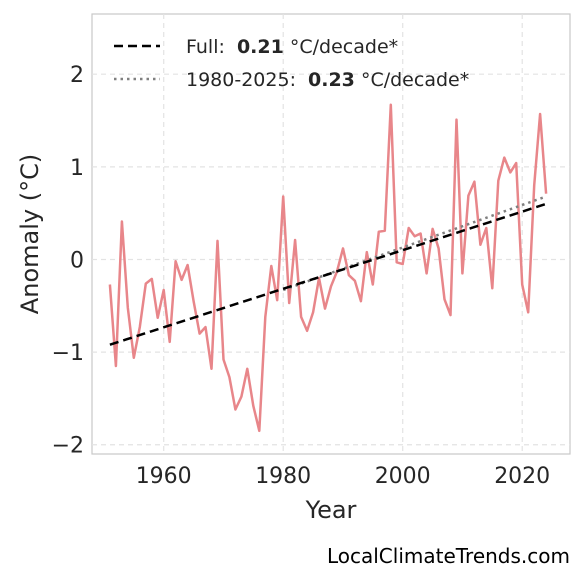 The height and width of the screenshot is (580, 585). Describe the element at coordinates (68, 261) in the screenshot. I see `y-tick-labels: −2 −1 0 1 2` at that location.